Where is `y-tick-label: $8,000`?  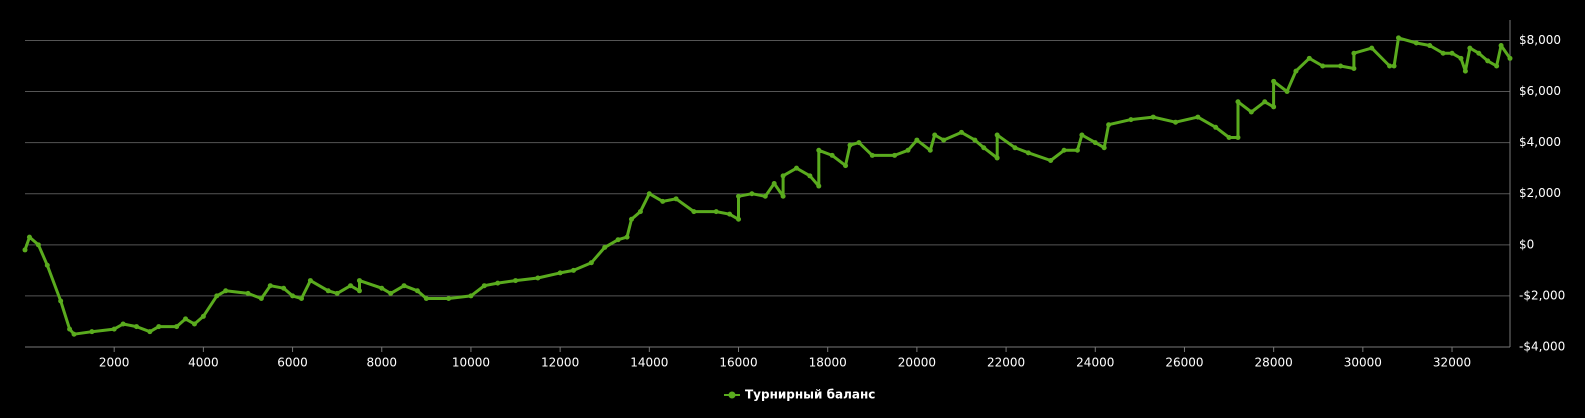 y-tick-label: $8,000 is located at coordinates (1540, 40).